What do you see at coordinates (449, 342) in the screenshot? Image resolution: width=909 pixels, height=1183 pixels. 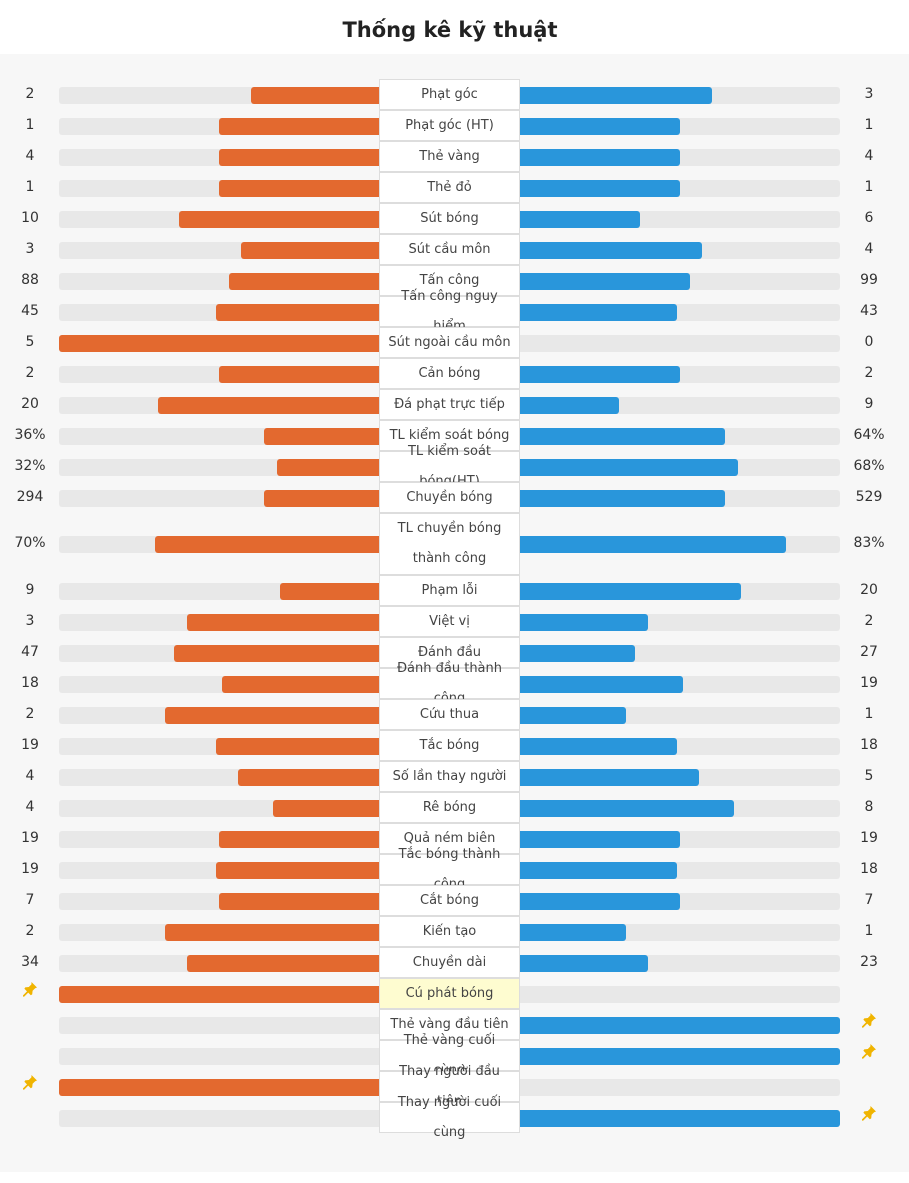 I see `stat-label: Sút ngoài cầu môn` at bounding box center [449, 342].